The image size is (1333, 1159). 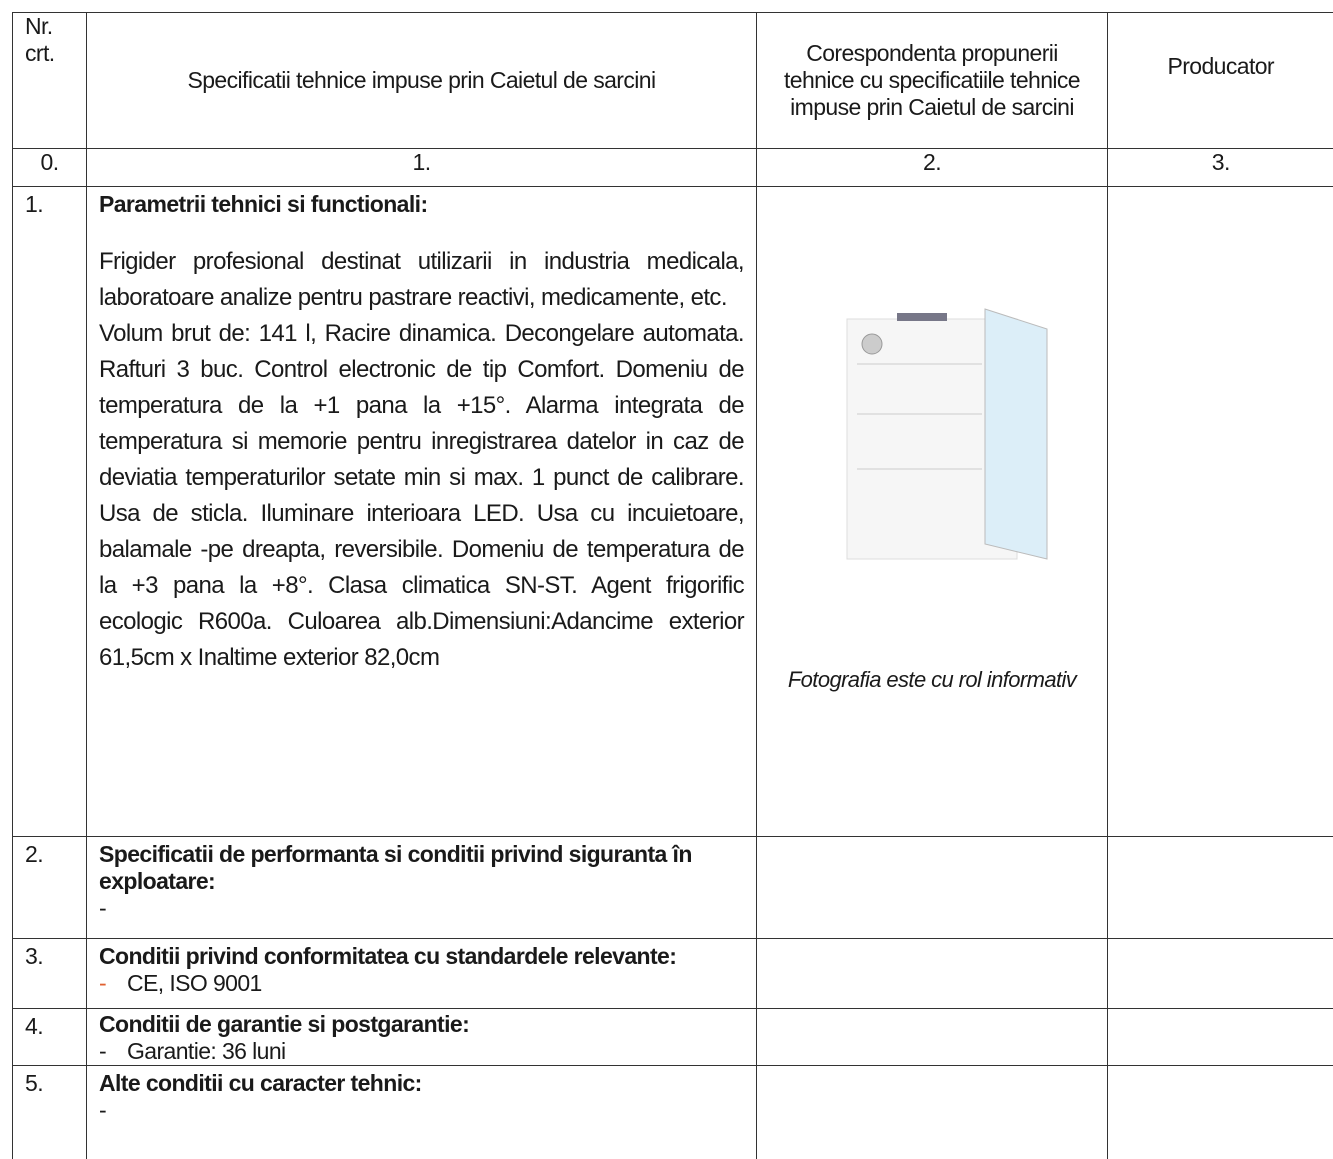 I want to click on number-row: 0. 1. 2. 3., so click(x=673, y=168).